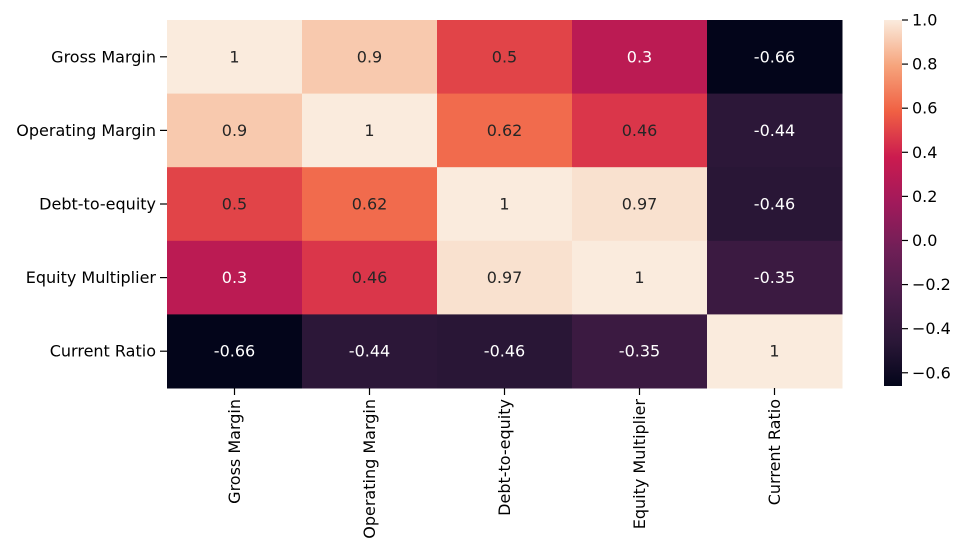 The width and height of the screenshot is (970, 557). What do you see at coordinates (103, 351) in the screenshot?
I see `y-tick-label: Current Ratio` at bounding box center [103, 351].